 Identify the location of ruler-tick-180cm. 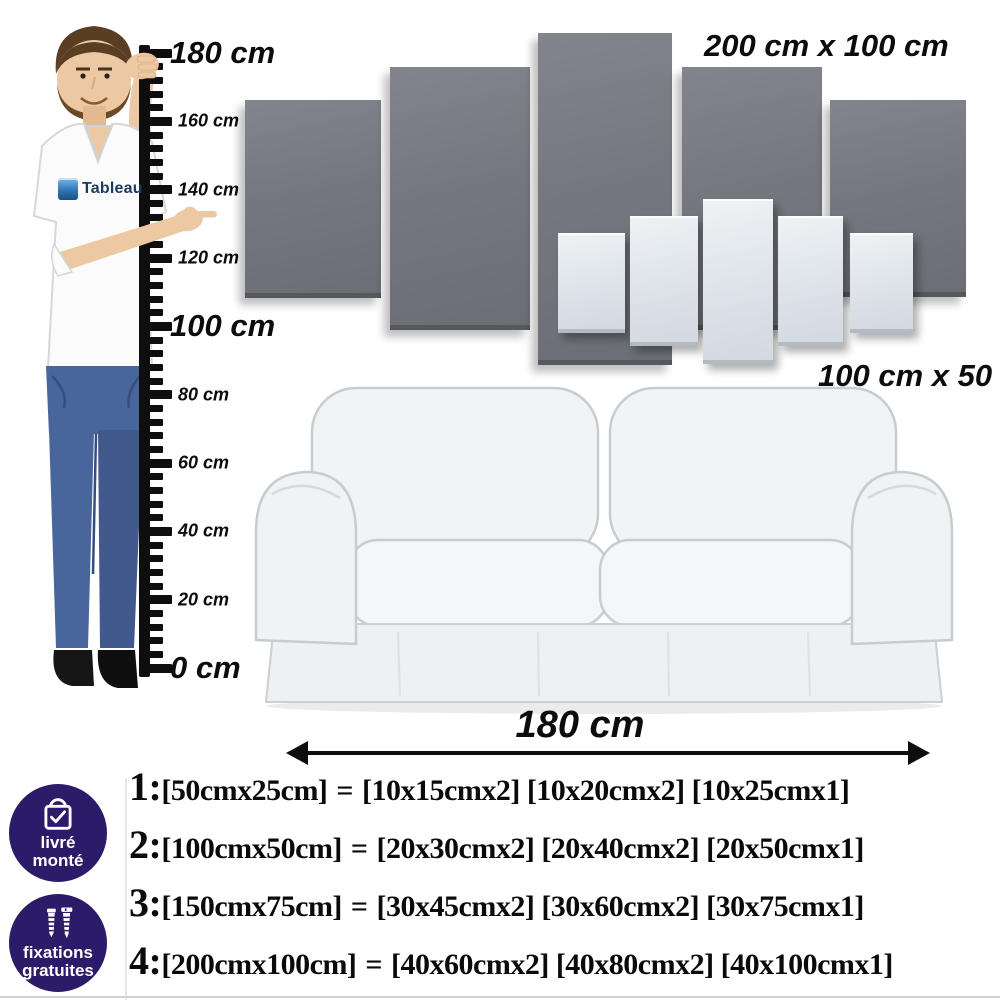
(158, 53).